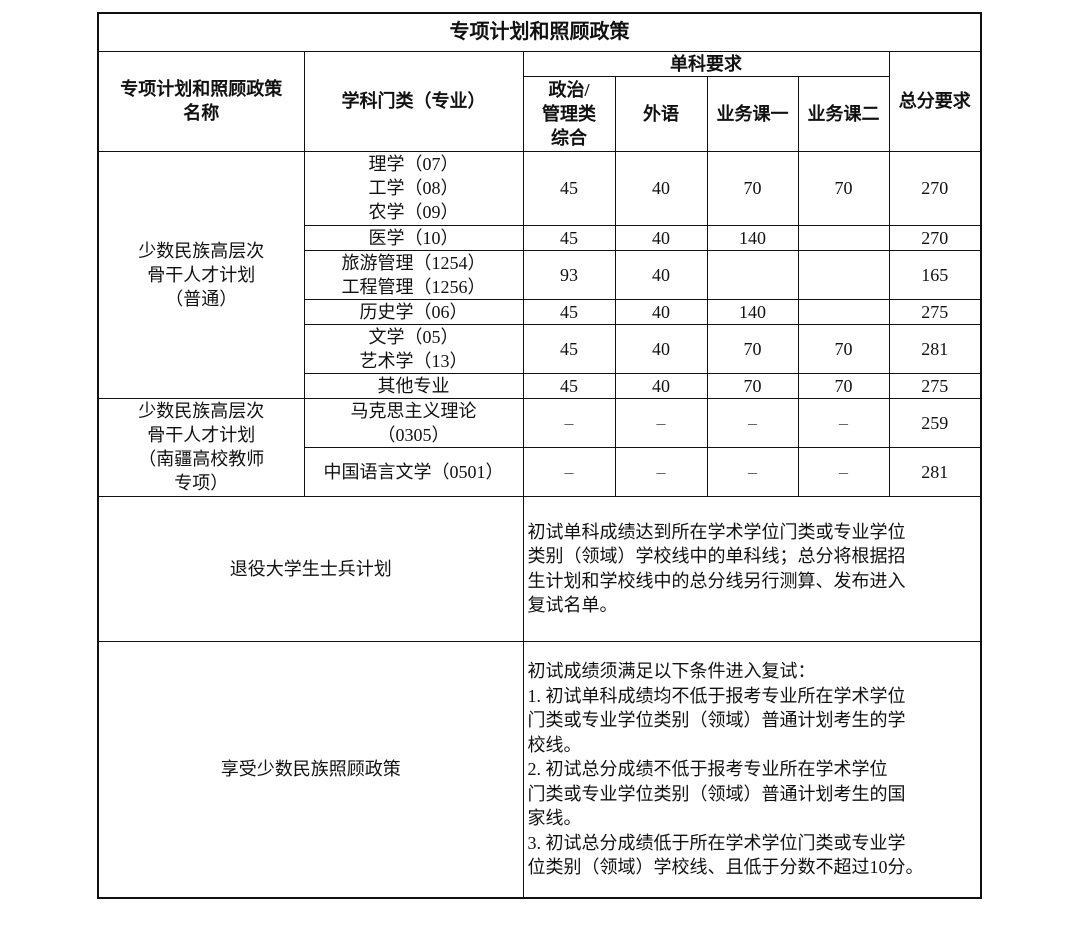  Describe the element at coordinates (413, 274) in the screenshot. I see `subject-cell: 旅游管理（1254） 工程管理（1256）` at that location.